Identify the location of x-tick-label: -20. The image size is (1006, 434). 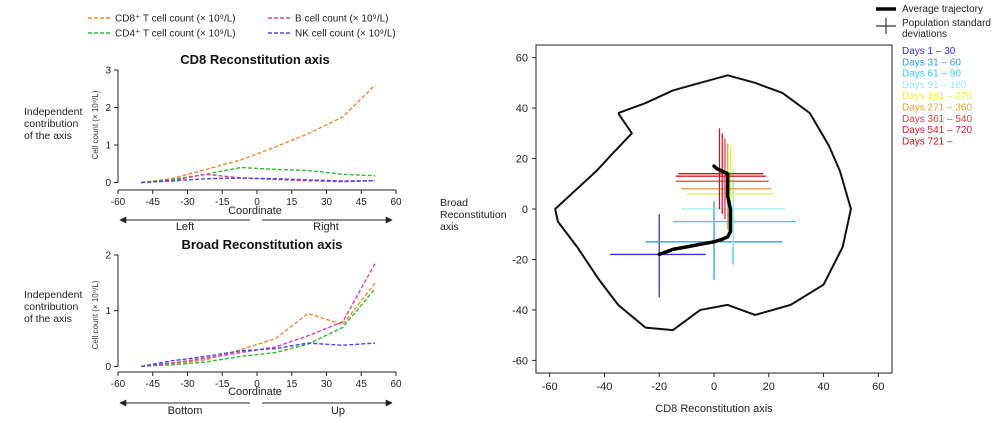
(659, 387).